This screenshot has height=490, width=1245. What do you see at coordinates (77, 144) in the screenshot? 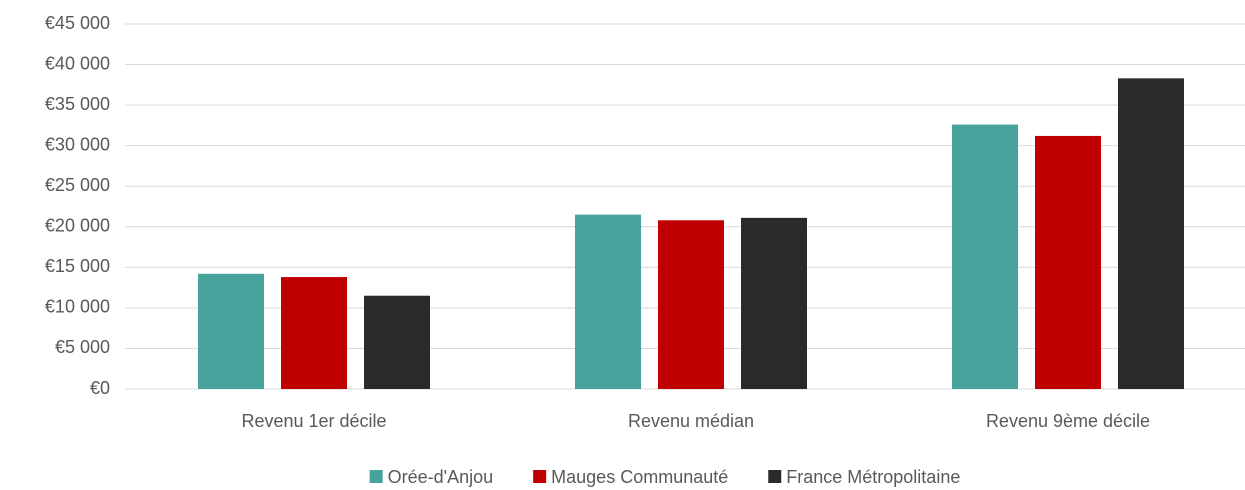
I see `y-tick-label: €30 000` at bounding box center [77, 144].